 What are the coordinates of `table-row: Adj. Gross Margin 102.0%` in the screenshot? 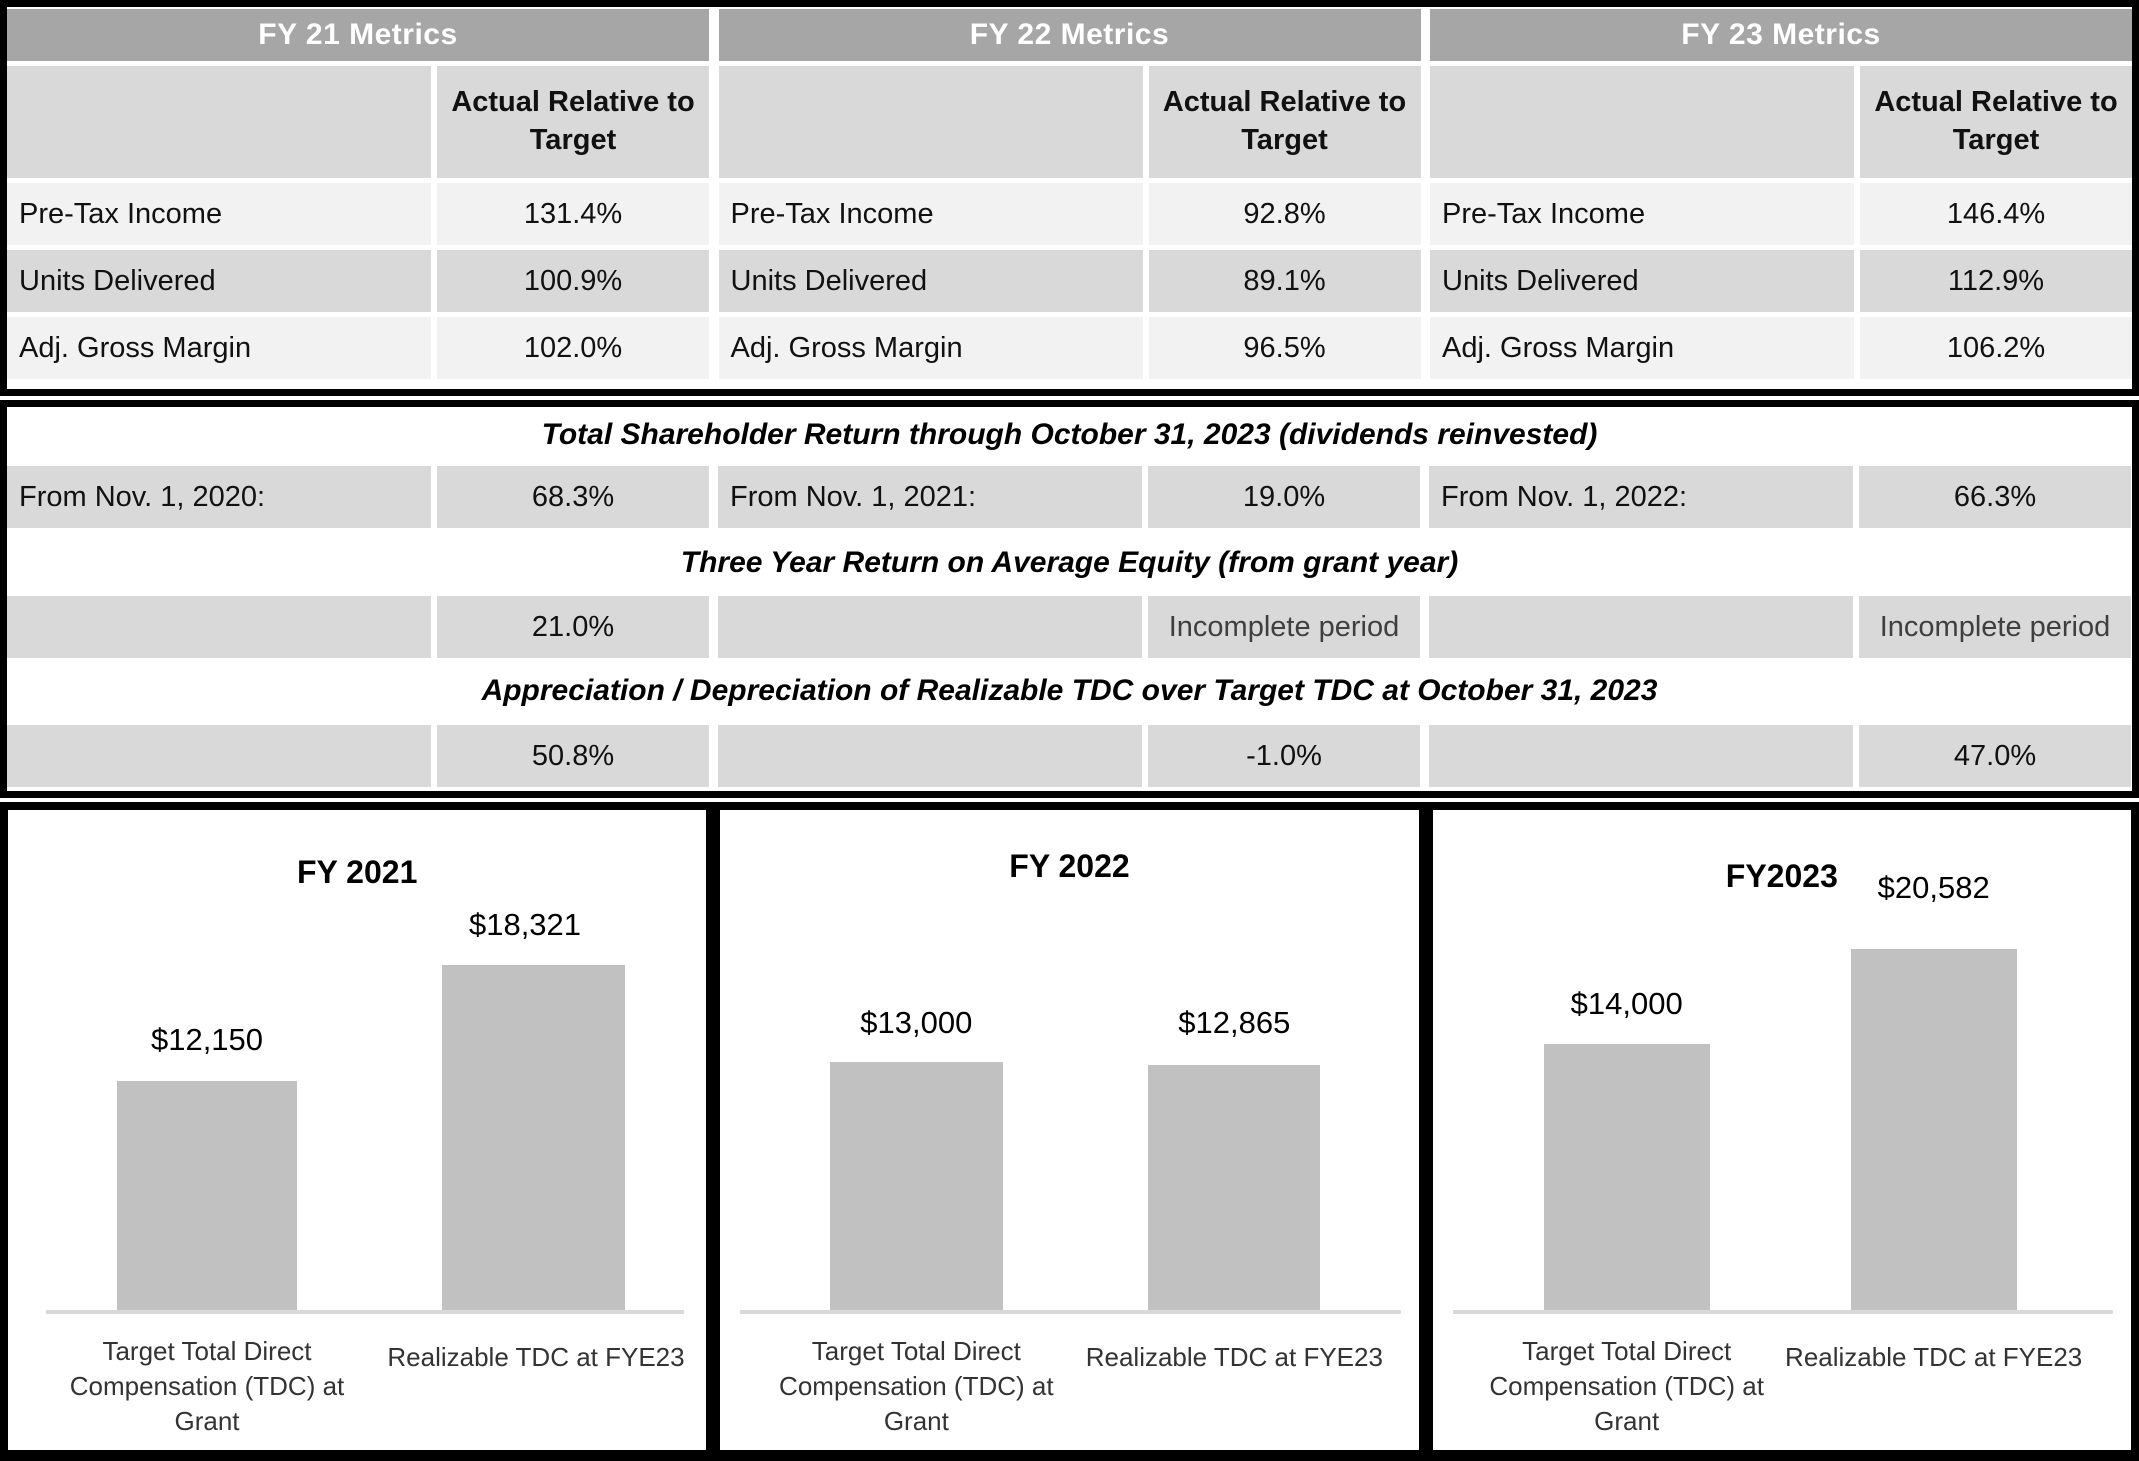 It's located at (358, 348).